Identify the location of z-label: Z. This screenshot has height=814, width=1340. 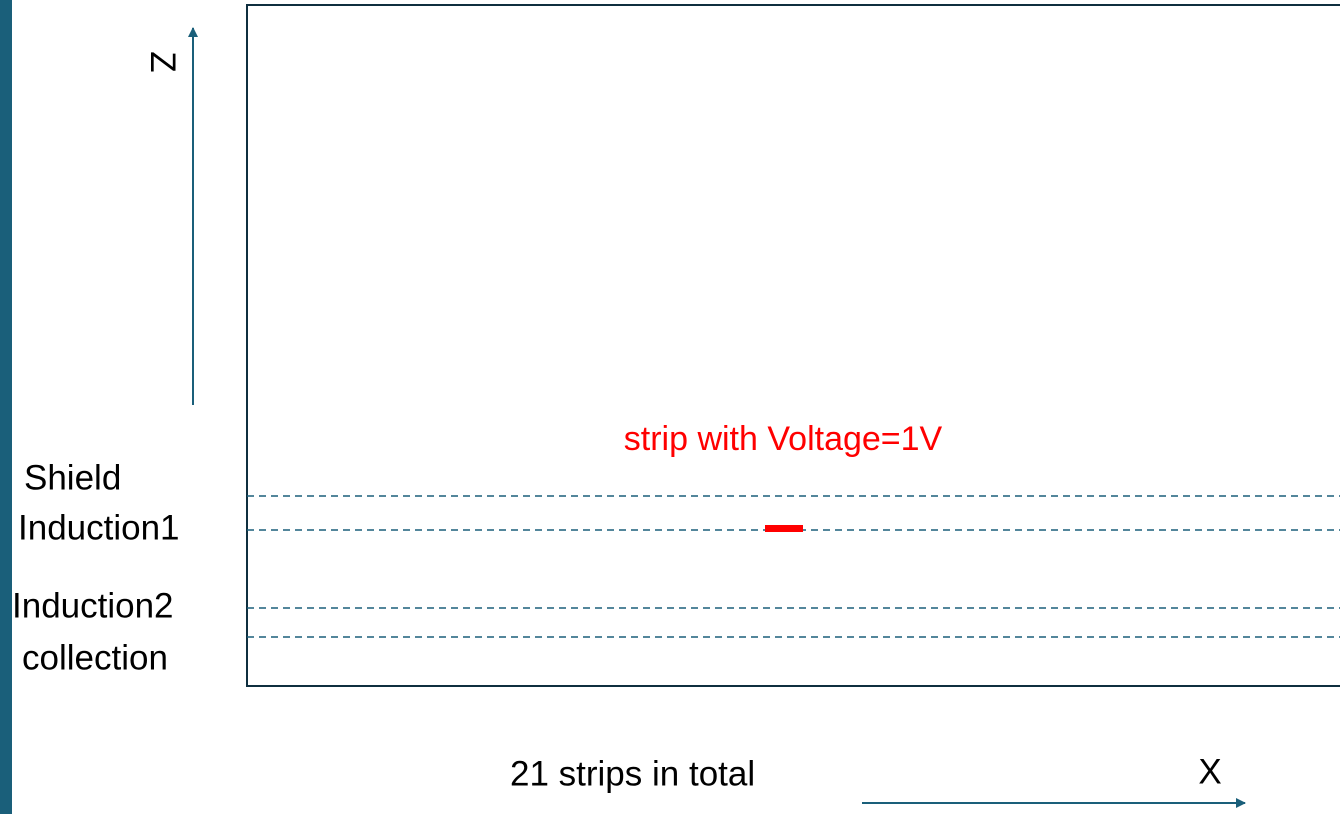
(162, 61).